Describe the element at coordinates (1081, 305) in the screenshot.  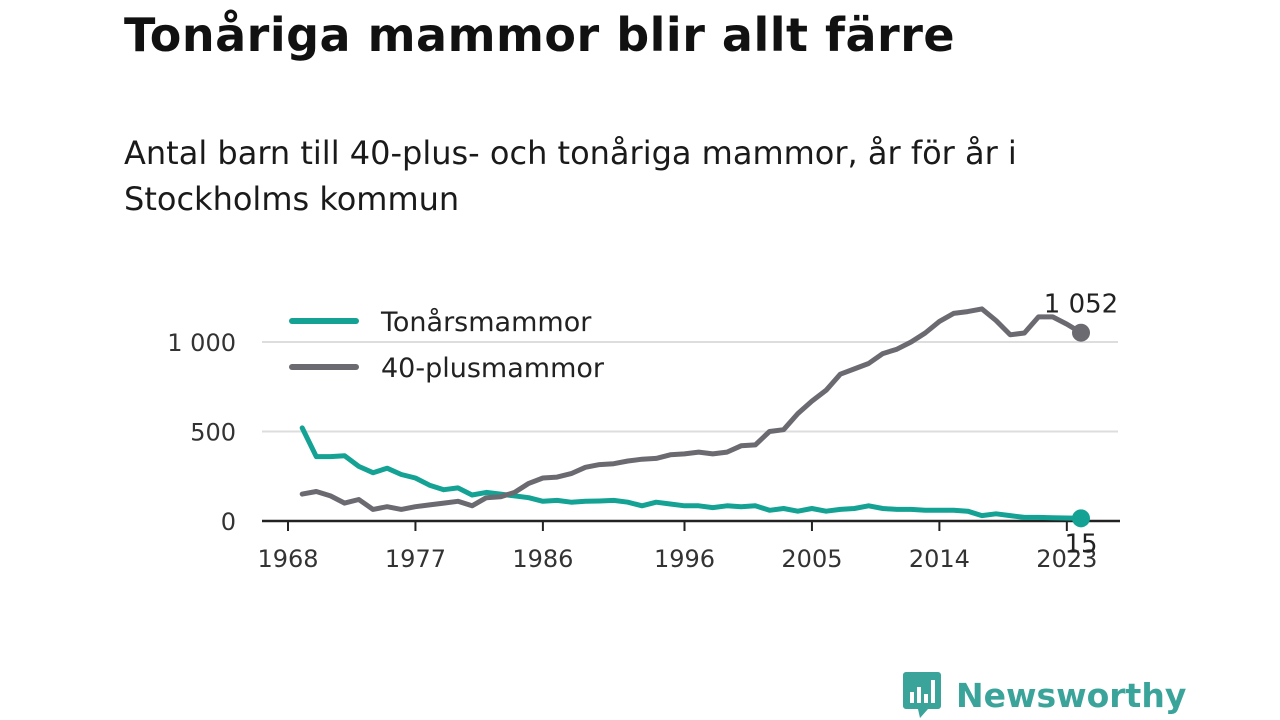
I see `series-end-label-1: 1 052` at that location.